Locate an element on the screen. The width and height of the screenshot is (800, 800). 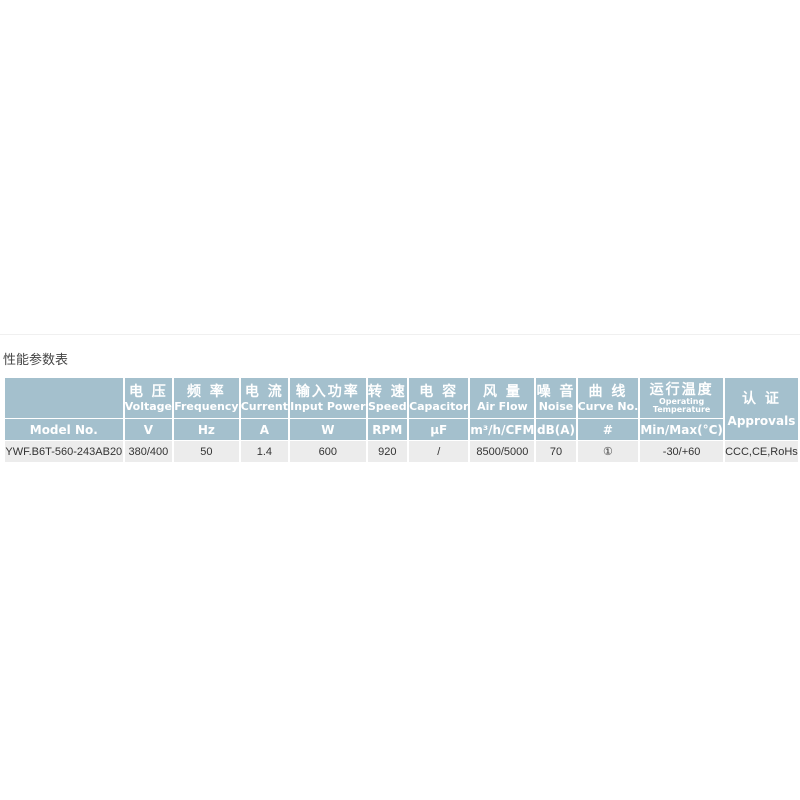
header-cell: 曲 线 Curve No. is located at coordinates (608, 398).